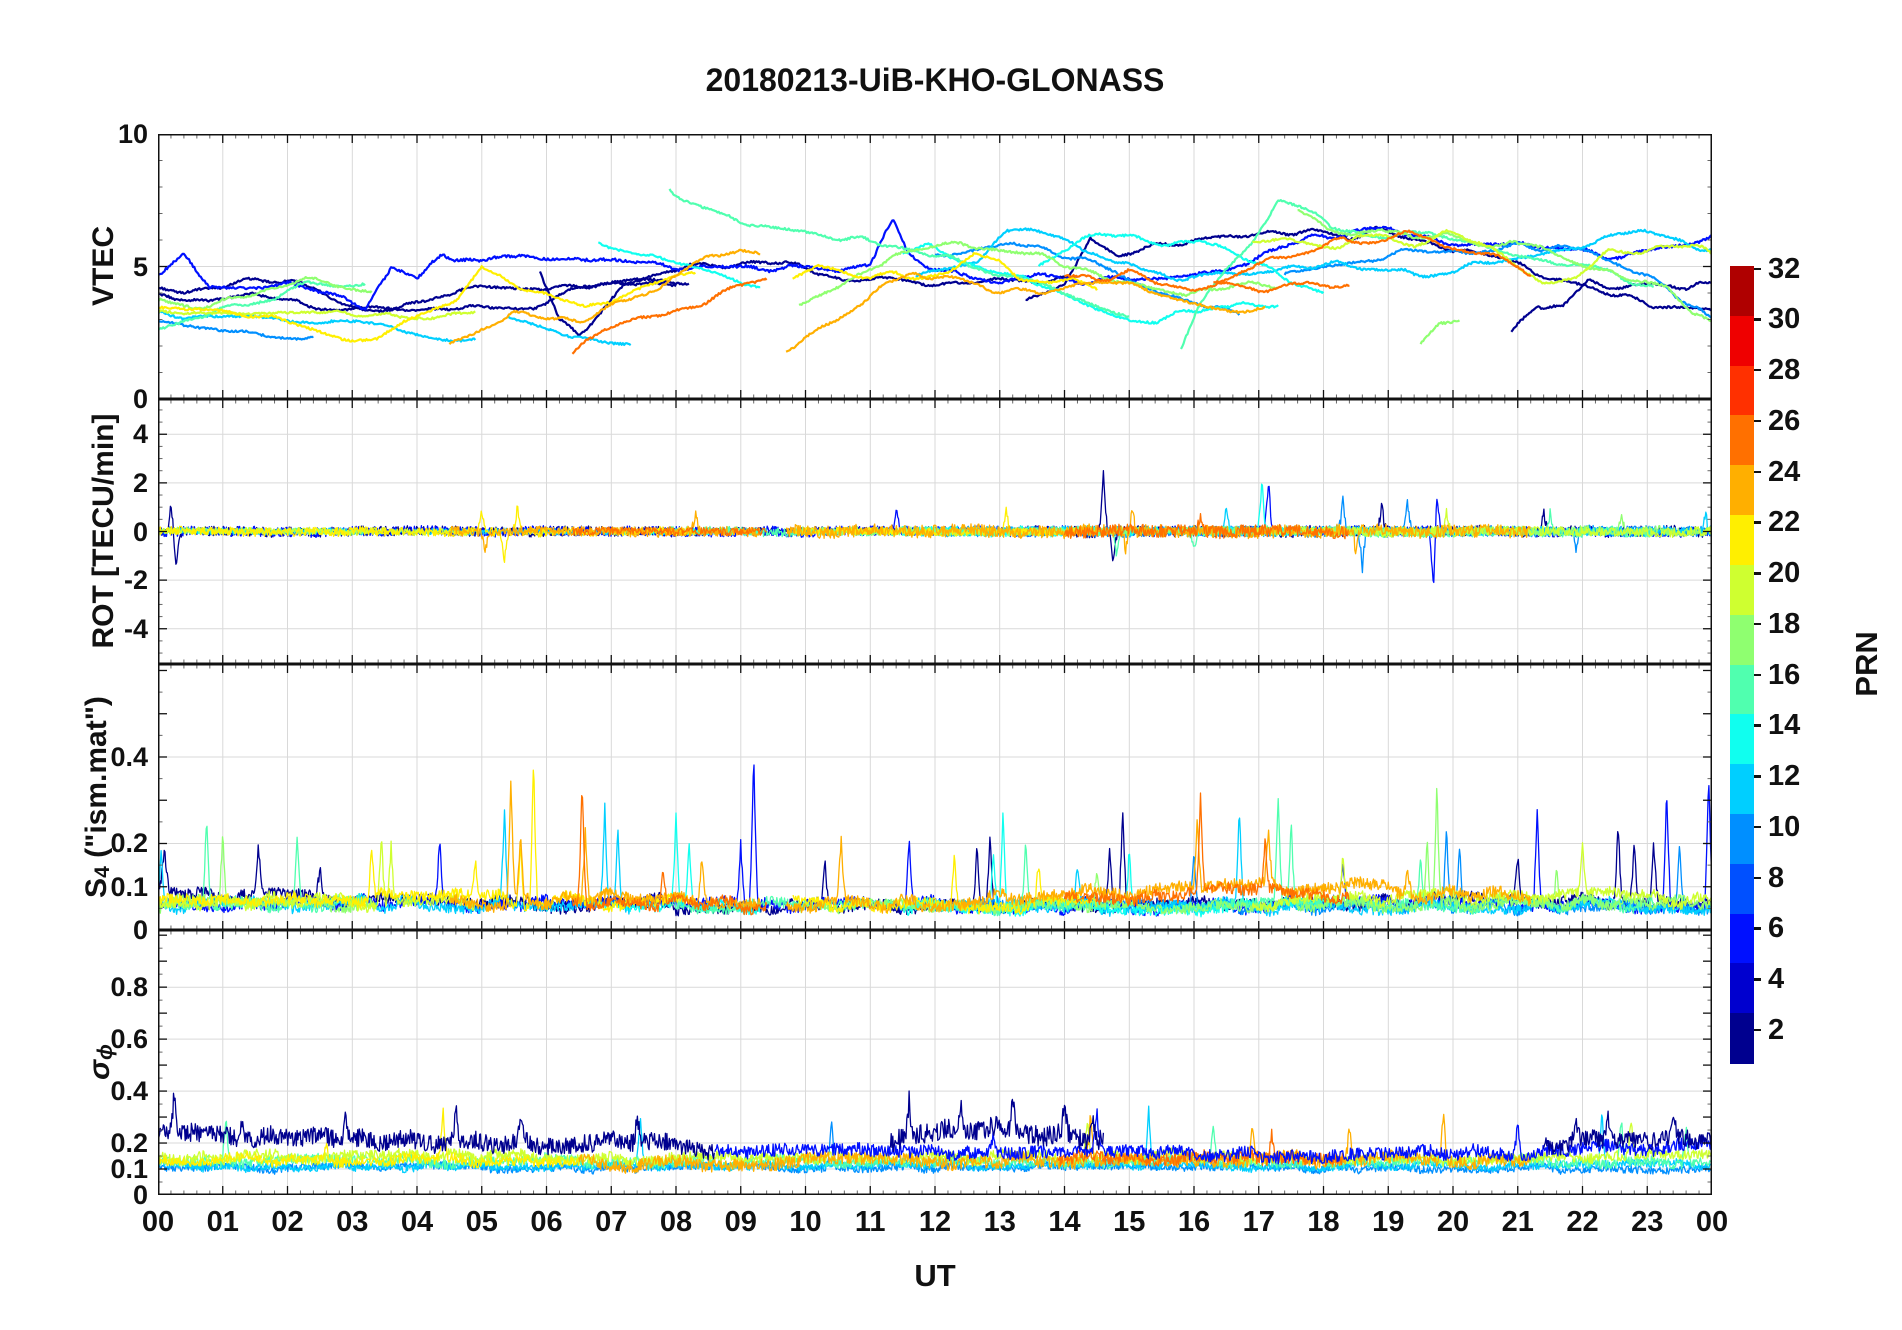  I want to click on x-tick-label: 00, so click(1712, 1222).